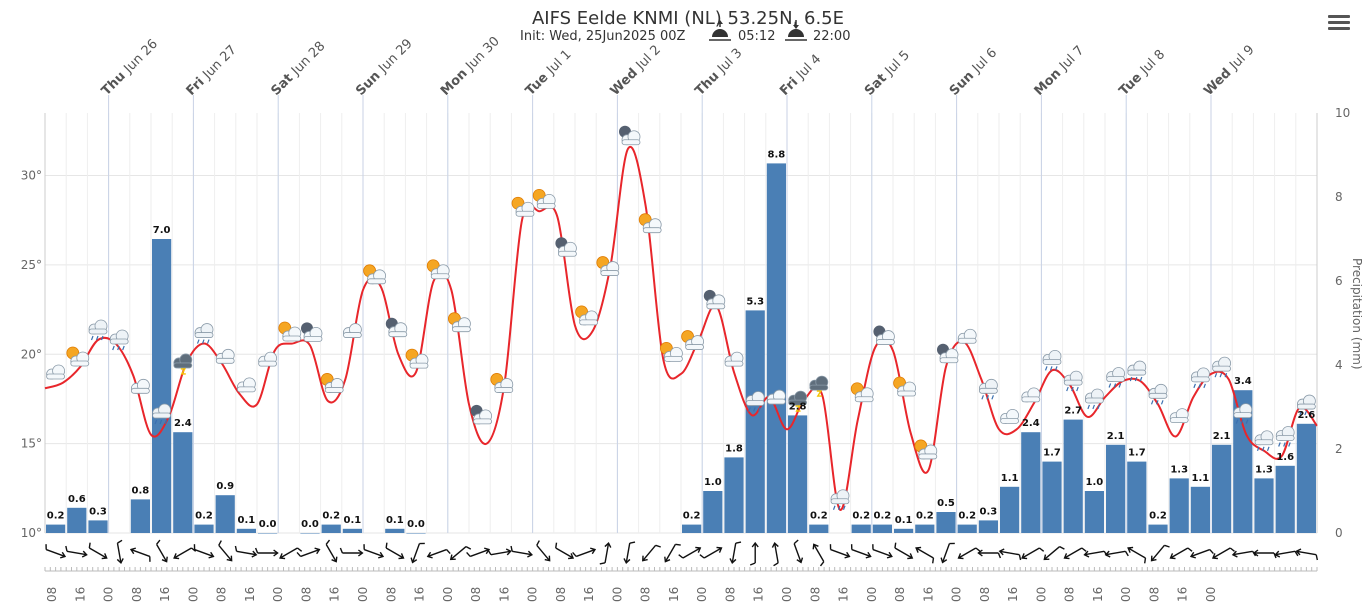 This screenshot has width=1362, height=609. What do you see at coordinates (797, 401) in the screenshot?
I see `thunder-cloud-icon` at bounding box center [797, 401].